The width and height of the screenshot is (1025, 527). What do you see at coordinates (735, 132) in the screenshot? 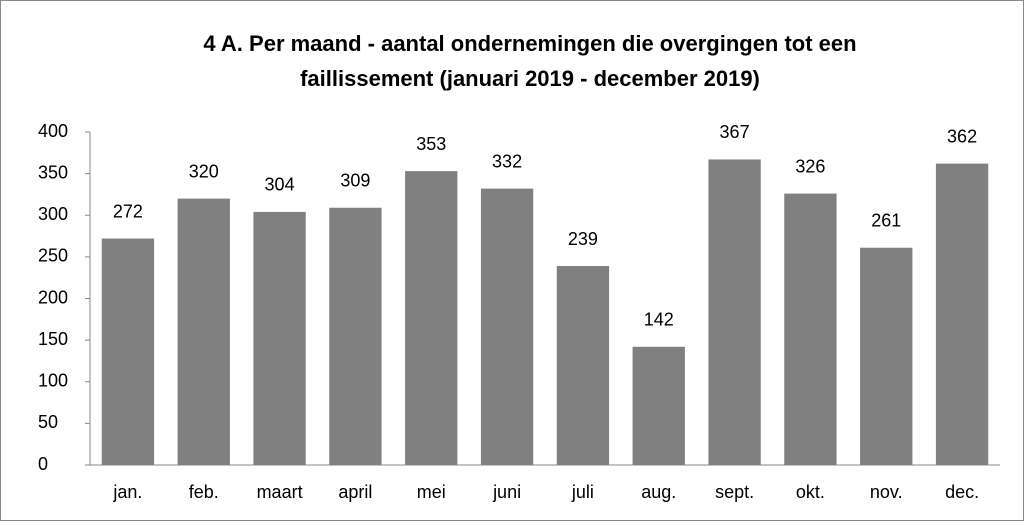
I see `value-label: 367` at bounding box center [735, 132].